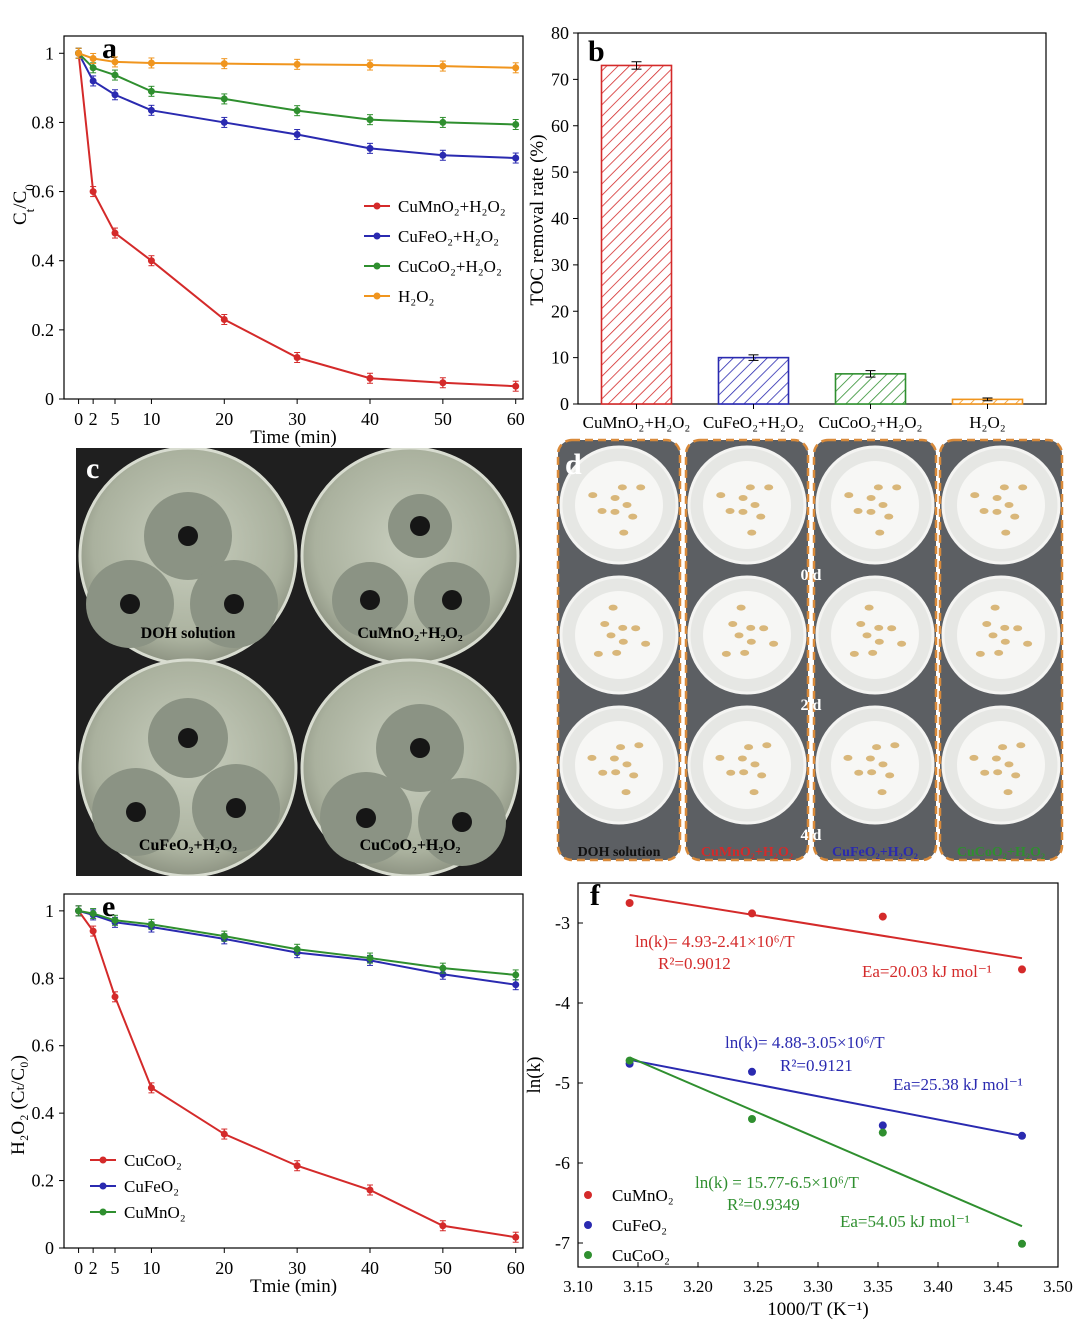 The image size is (1080, 1330). I want to click on series-line, so click(296, 220).